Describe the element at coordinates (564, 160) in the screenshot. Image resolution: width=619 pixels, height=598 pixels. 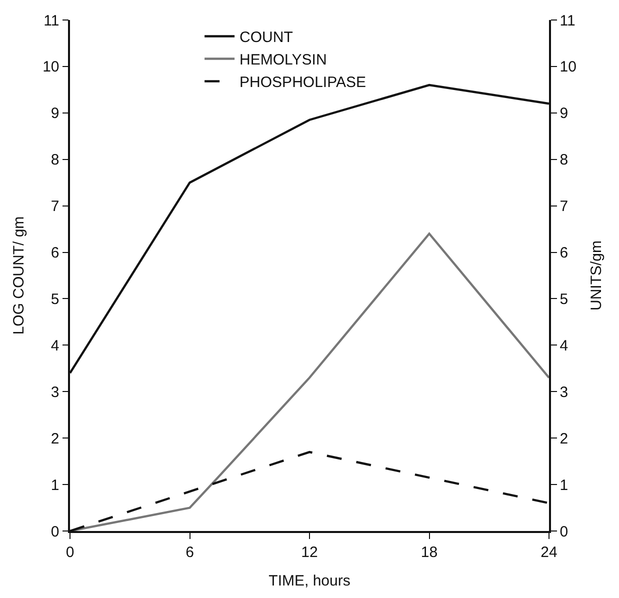
I see `y2-tick-label: 8` at that location.